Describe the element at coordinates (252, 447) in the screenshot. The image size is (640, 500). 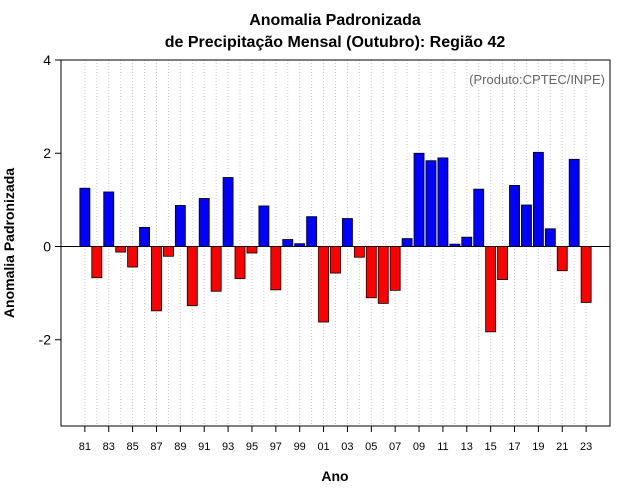
I see `x-tick-label: 95` at that location.